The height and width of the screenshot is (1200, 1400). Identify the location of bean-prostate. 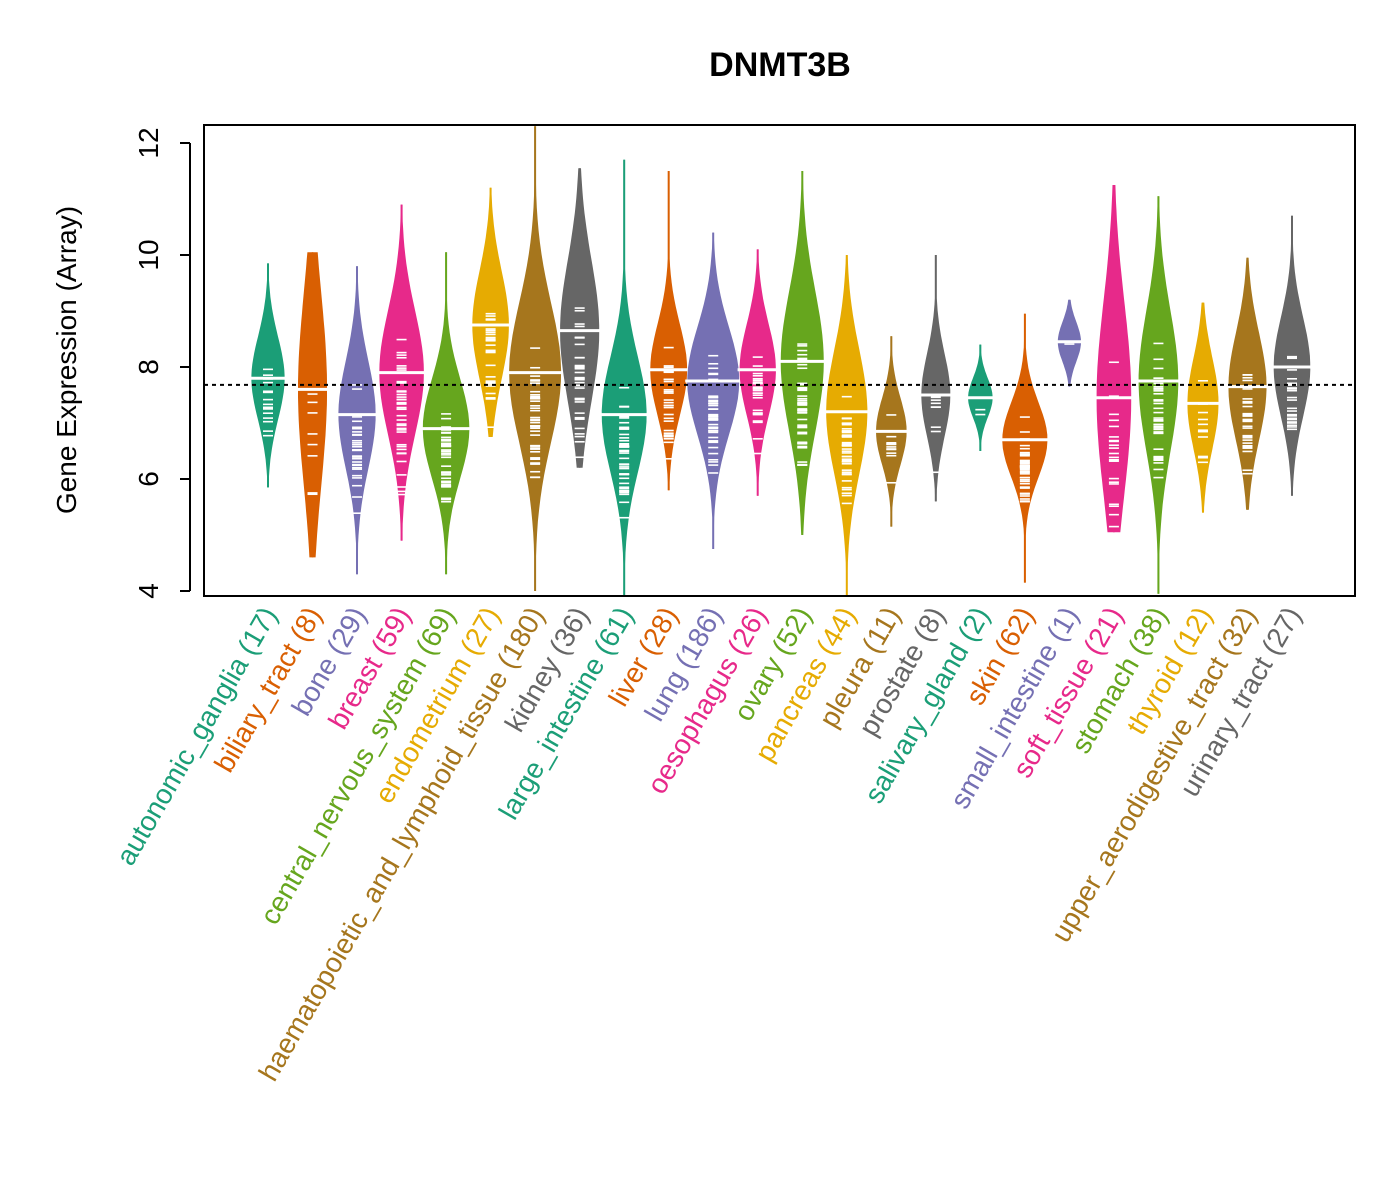
(936, 378).